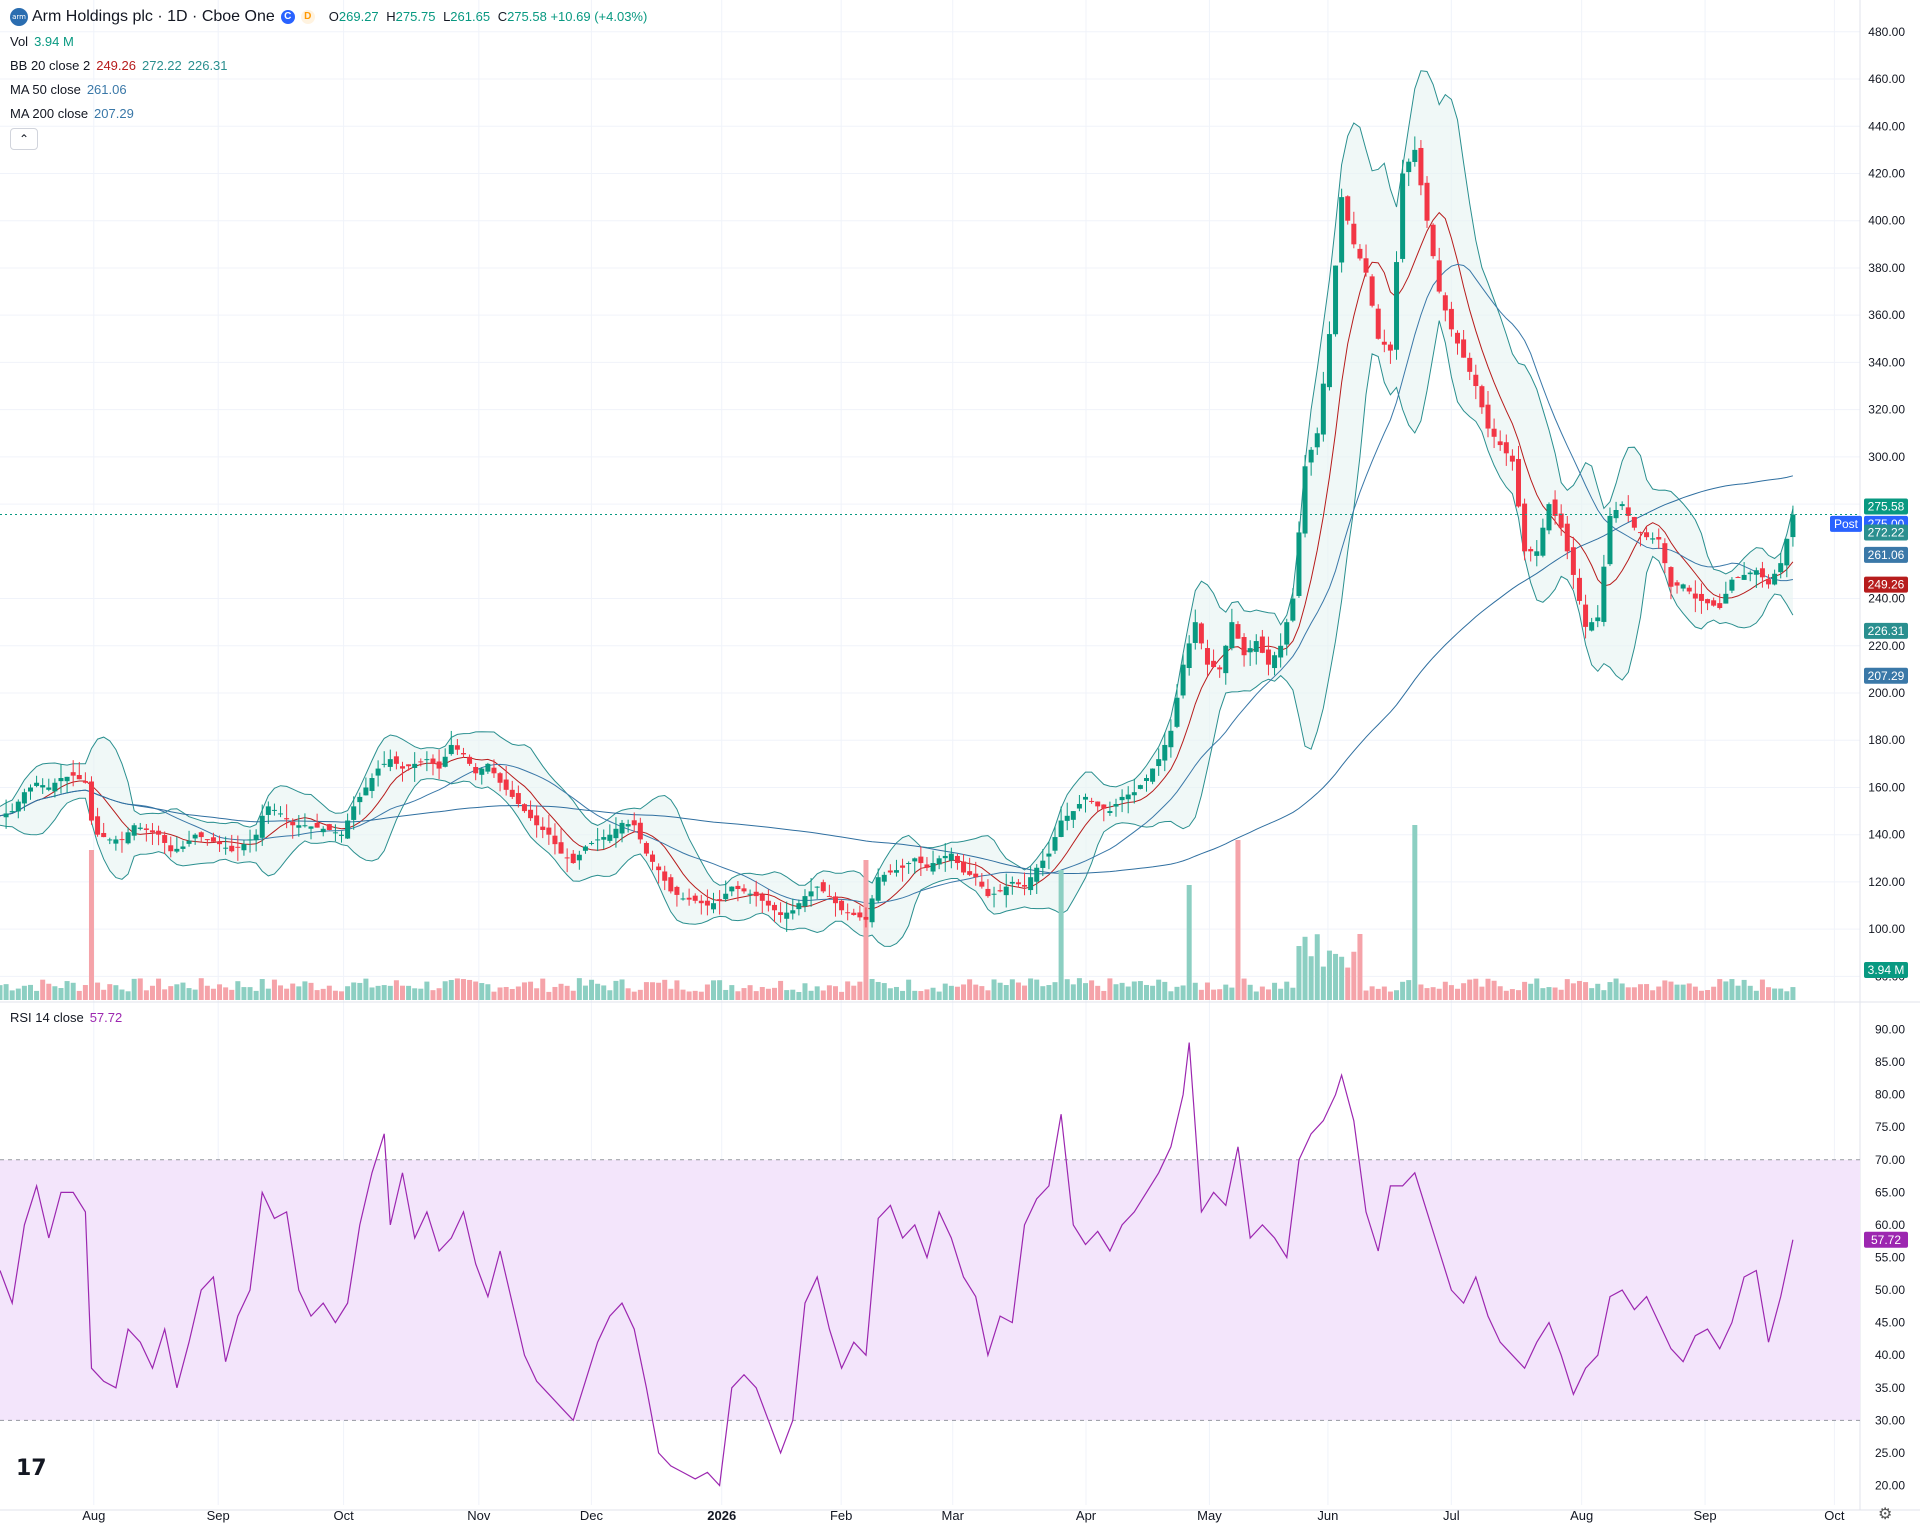  I want to click on price-label-bg, so click(1886, 506).